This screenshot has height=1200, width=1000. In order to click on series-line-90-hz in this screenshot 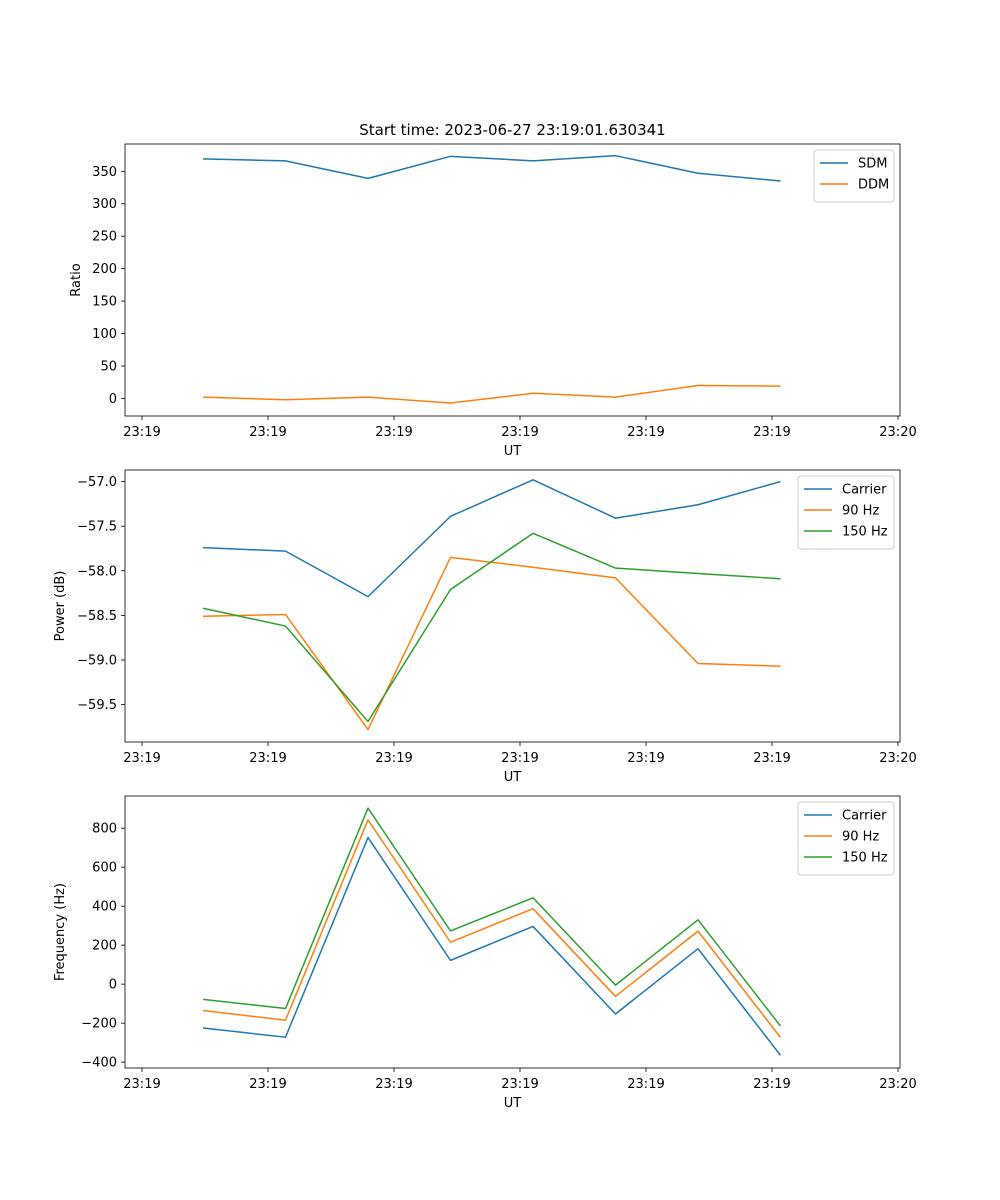, I will do `click(492, 928)`.